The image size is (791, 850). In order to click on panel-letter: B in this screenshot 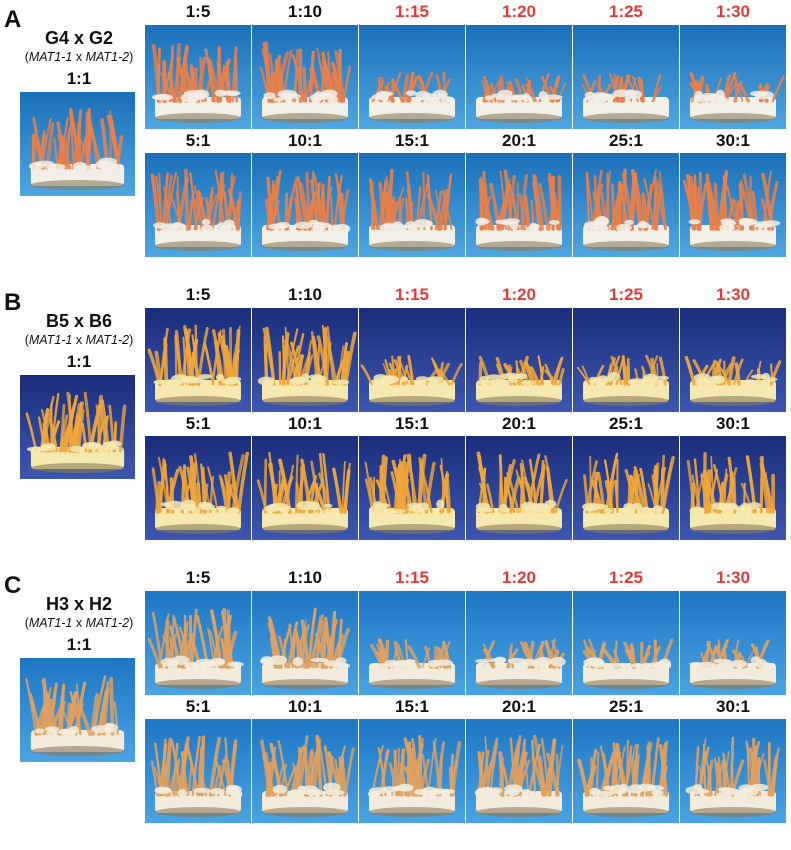, I will do `click(13, 302)`.